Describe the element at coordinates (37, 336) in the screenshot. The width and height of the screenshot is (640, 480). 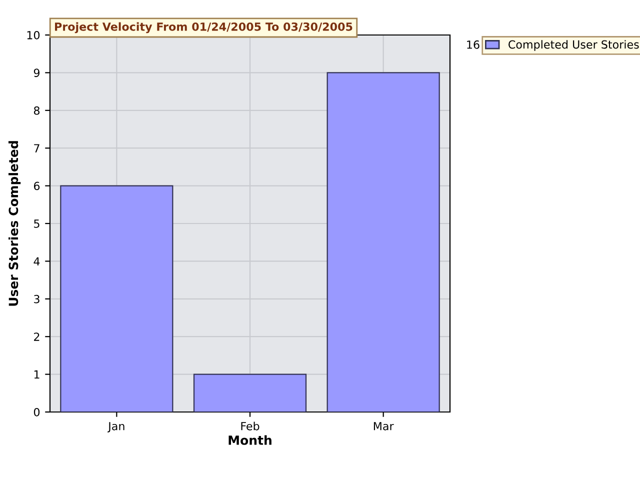
I see `y-tick-label: 2` at that location.